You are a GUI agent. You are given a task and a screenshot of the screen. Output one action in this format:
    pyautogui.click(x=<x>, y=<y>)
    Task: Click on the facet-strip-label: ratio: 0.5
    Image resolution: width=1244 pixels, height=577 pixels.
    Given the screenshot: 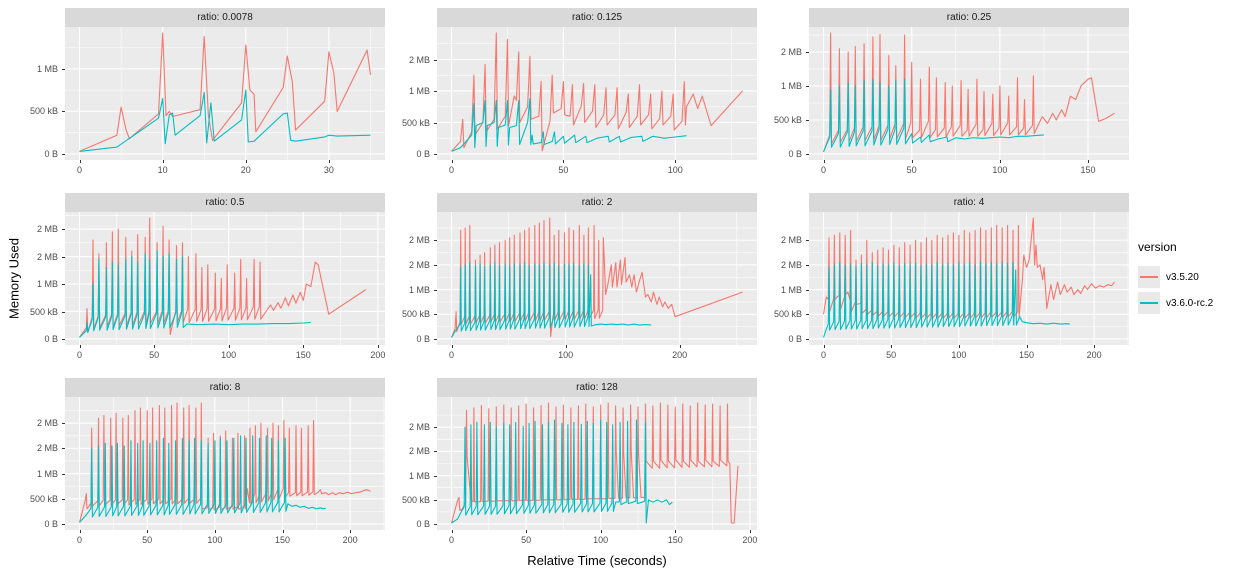 What is the action you would take?
    pyautogui.click(x=225, y=202)
    